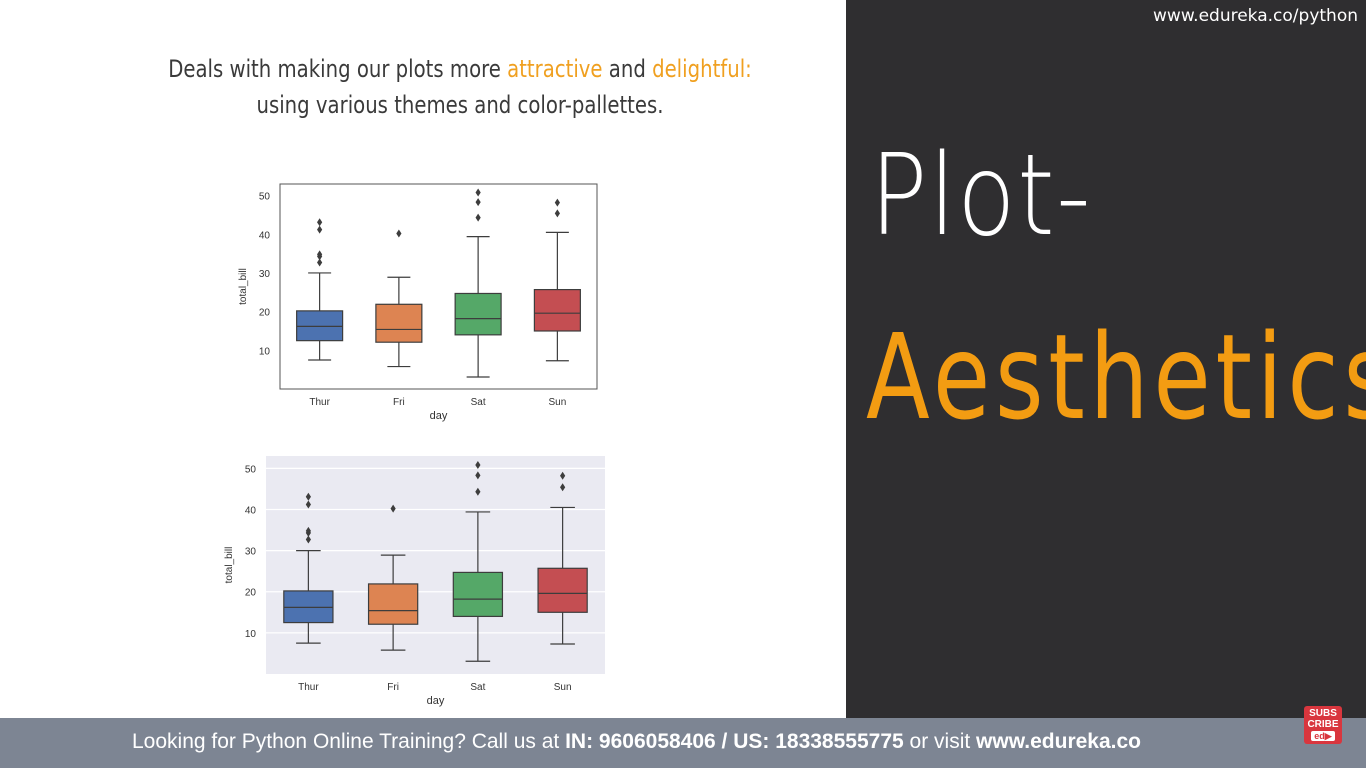 Image resolution: width=1366 pixels, height=768 pixels. I want to click on heading-prefix: Deals with making our plots more, so click(338, 69).